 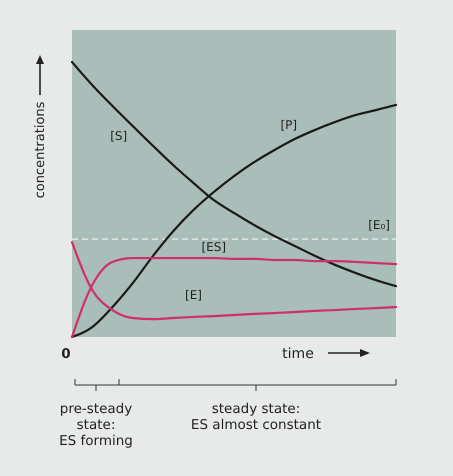 I want to click on text: 0, so click(x=66, y=354).